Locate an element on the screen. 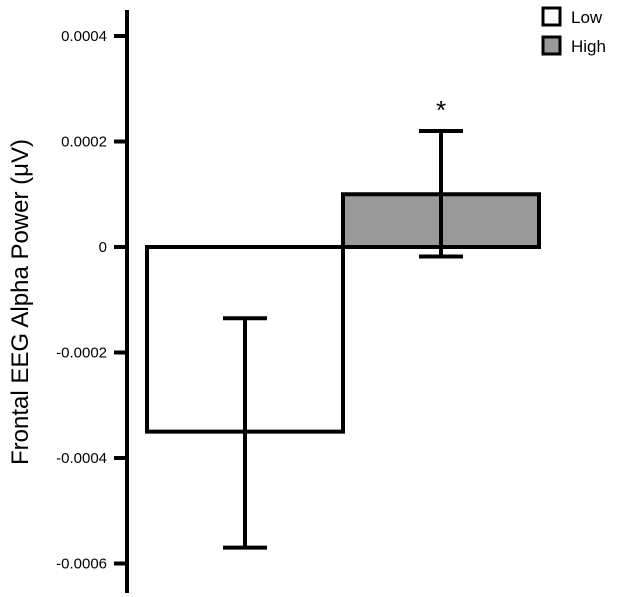 The height and width of the screenshot is (597, 619). y-tick-label: -0.0004 is located at coordinates (81, 458).